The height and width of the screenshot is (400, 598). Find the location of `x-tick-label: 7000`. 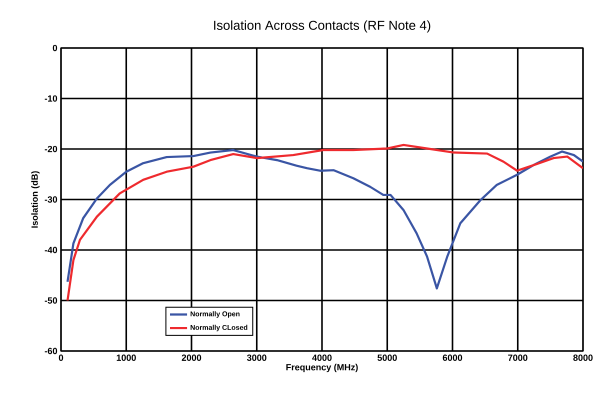

x-tick-label: 7000 is located at coordinates (518, 357).